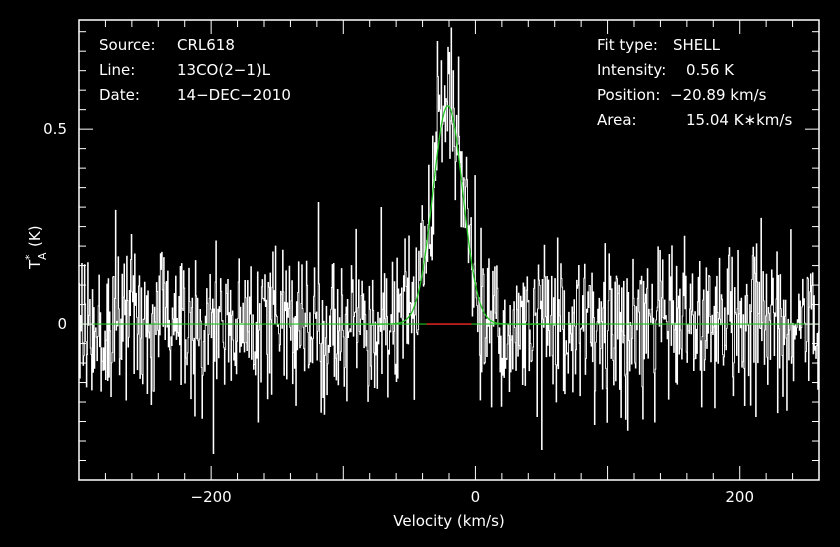  What do you see at coordinates (35, 264) in the screenshot?
I see `y-axis-title-symbol: T` at bounding box center [35, 264].